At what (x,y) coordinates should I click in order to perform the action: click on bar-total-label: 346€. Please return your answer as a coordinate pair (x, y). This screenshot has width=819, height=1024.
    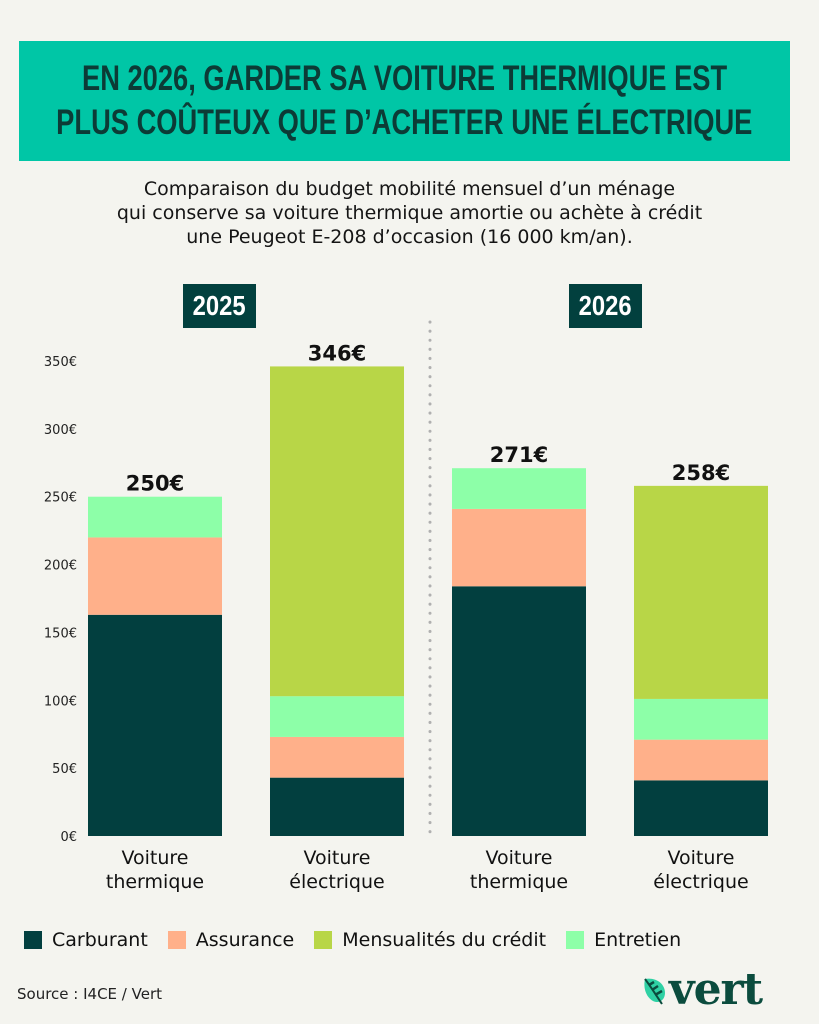
    Looking at the image, I should click on (337, 353).